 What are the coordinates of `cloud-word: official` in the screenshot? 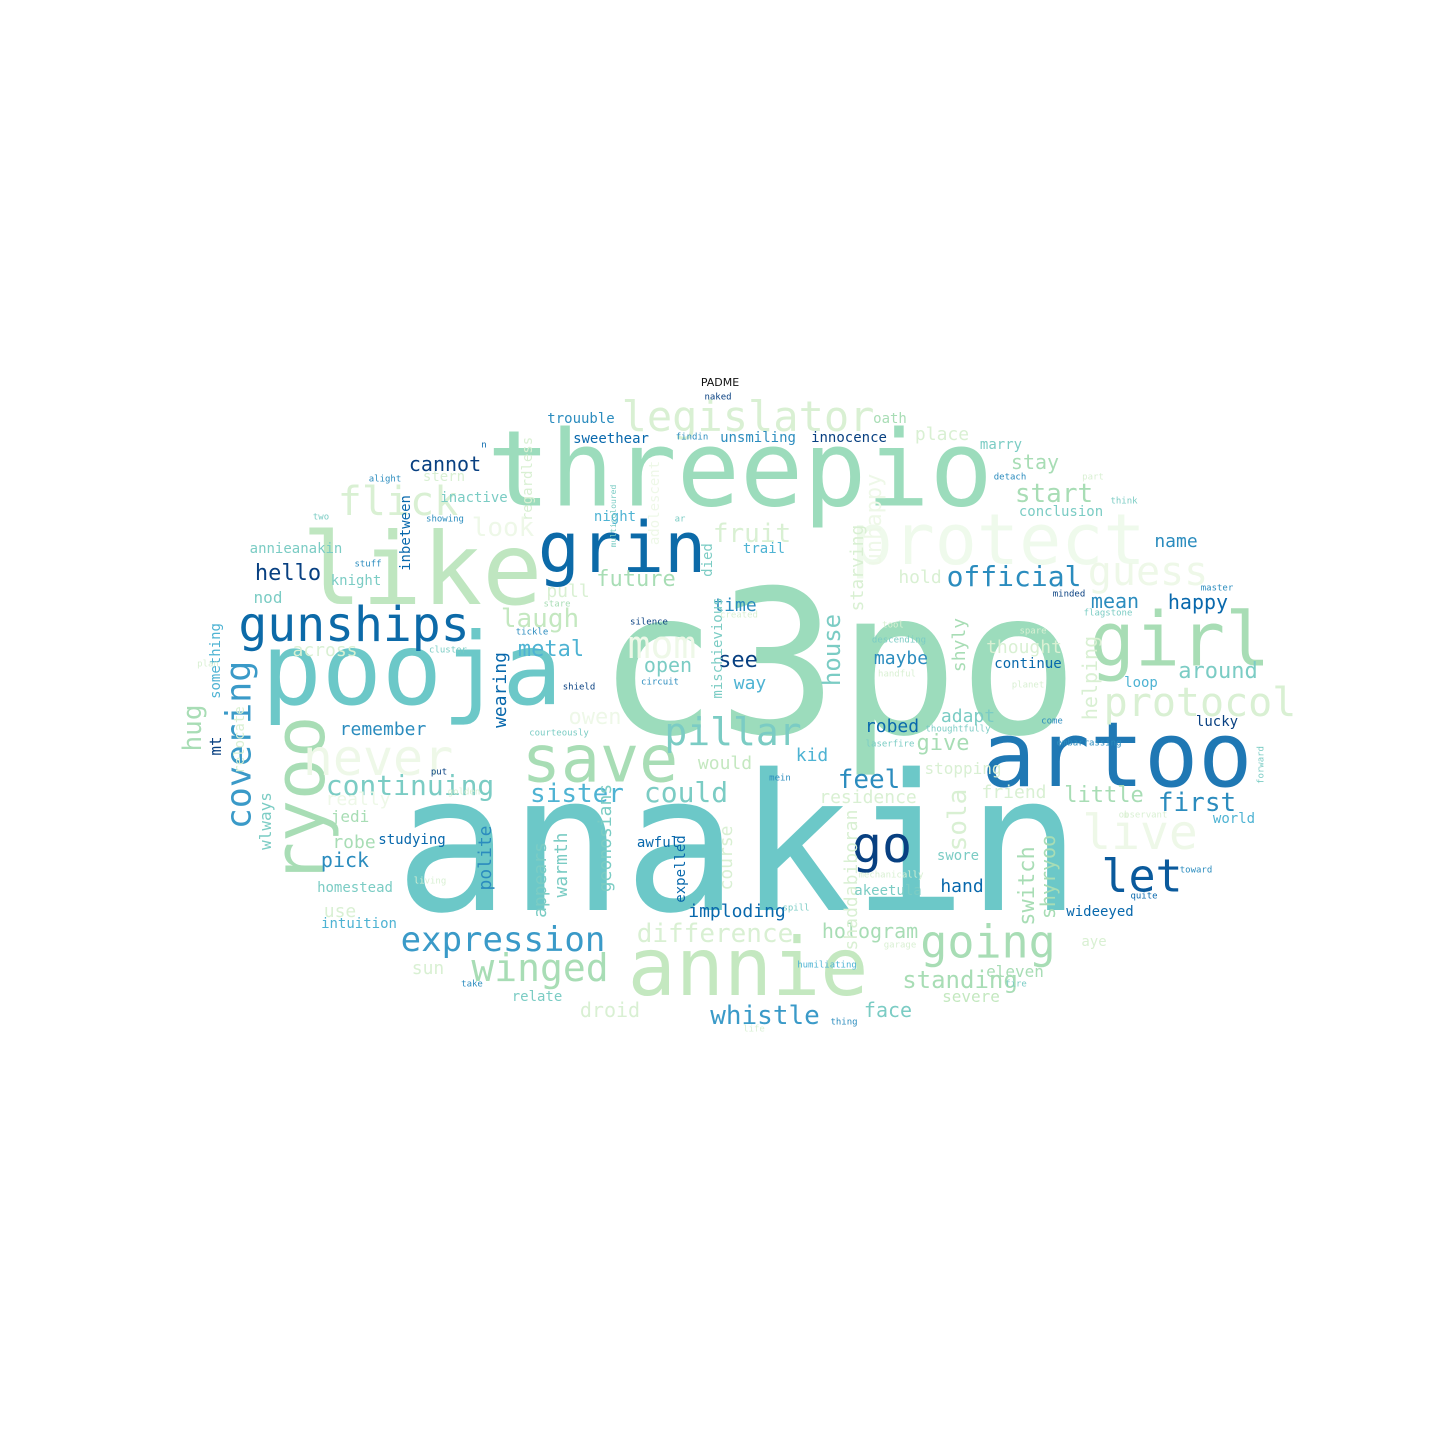 It's located at (1014, 576).